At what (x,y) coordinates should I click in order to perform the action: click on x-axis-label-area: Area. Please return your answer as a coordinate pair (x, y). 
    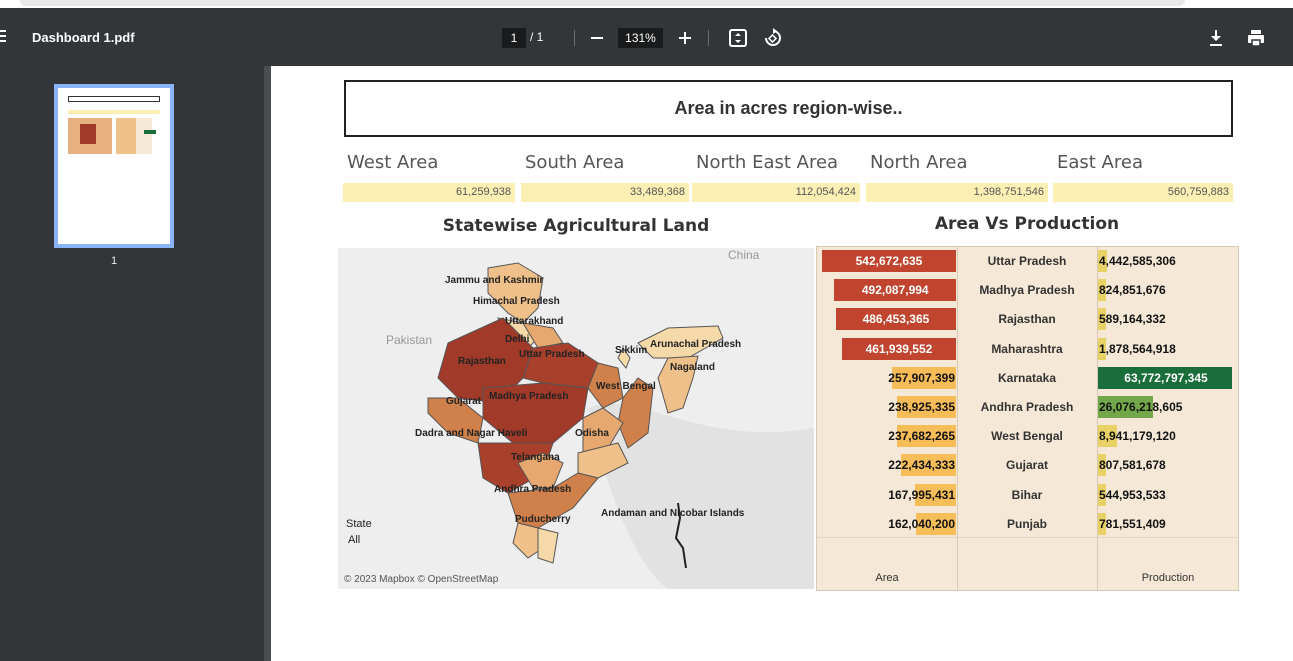
    Looking at the image, I should click on (887, 578).